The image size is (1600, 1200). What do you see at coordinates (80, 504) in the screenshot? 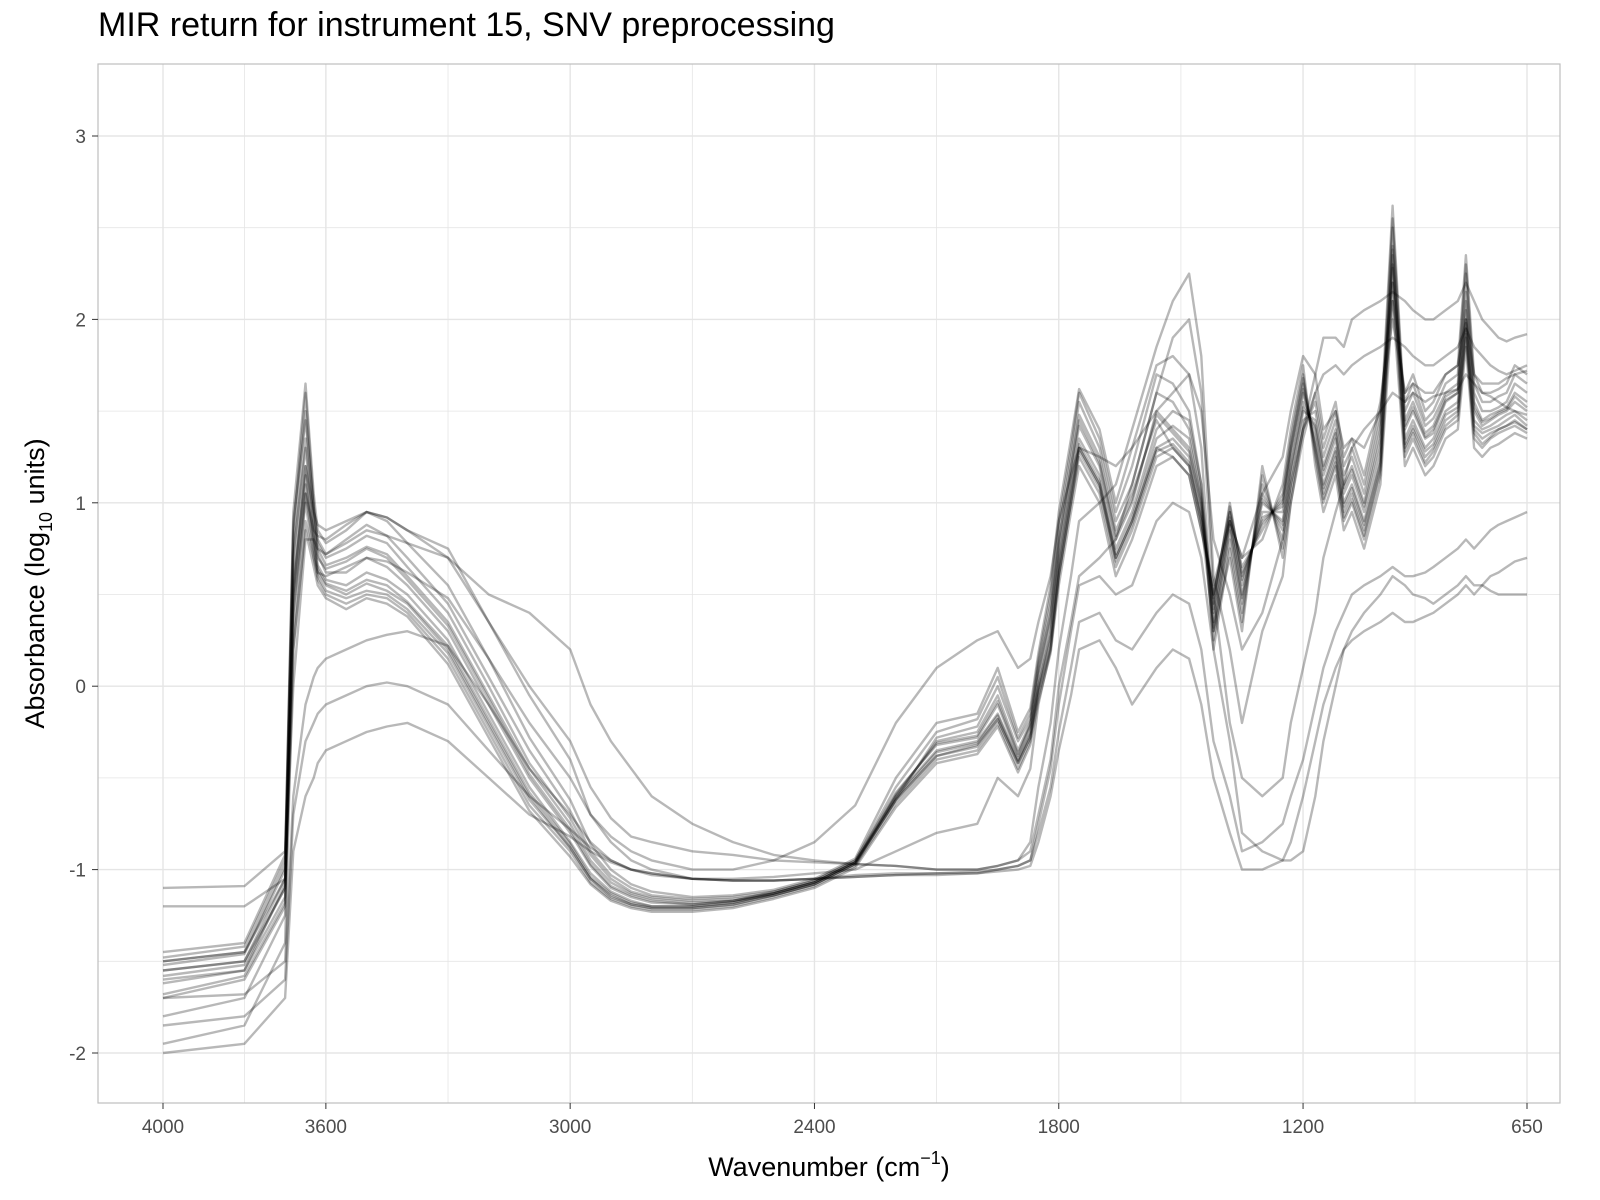
I see `y-tick-label: 1` at bounding box center [80, 504].